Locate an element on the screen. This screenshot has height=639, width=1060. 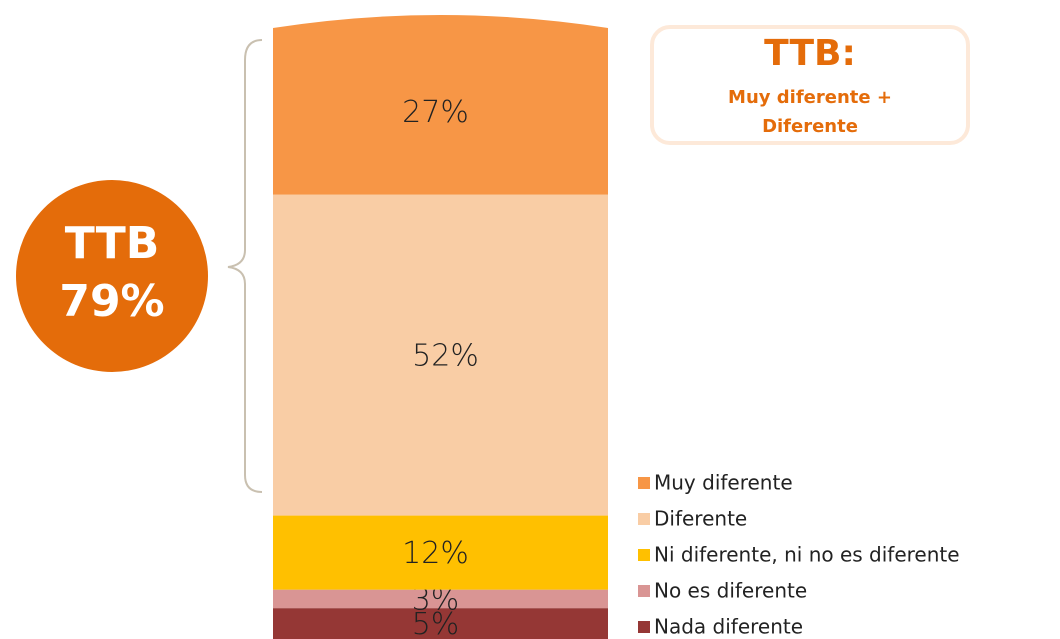
value-label: 52% is located at coordinates (445, 356).